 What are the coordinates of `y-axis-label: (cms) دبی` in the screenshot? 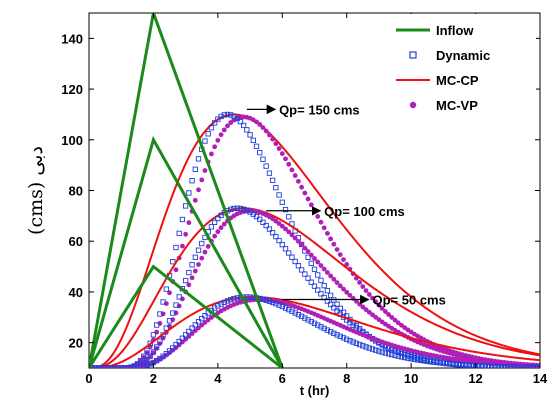 It's located at (36, 190).